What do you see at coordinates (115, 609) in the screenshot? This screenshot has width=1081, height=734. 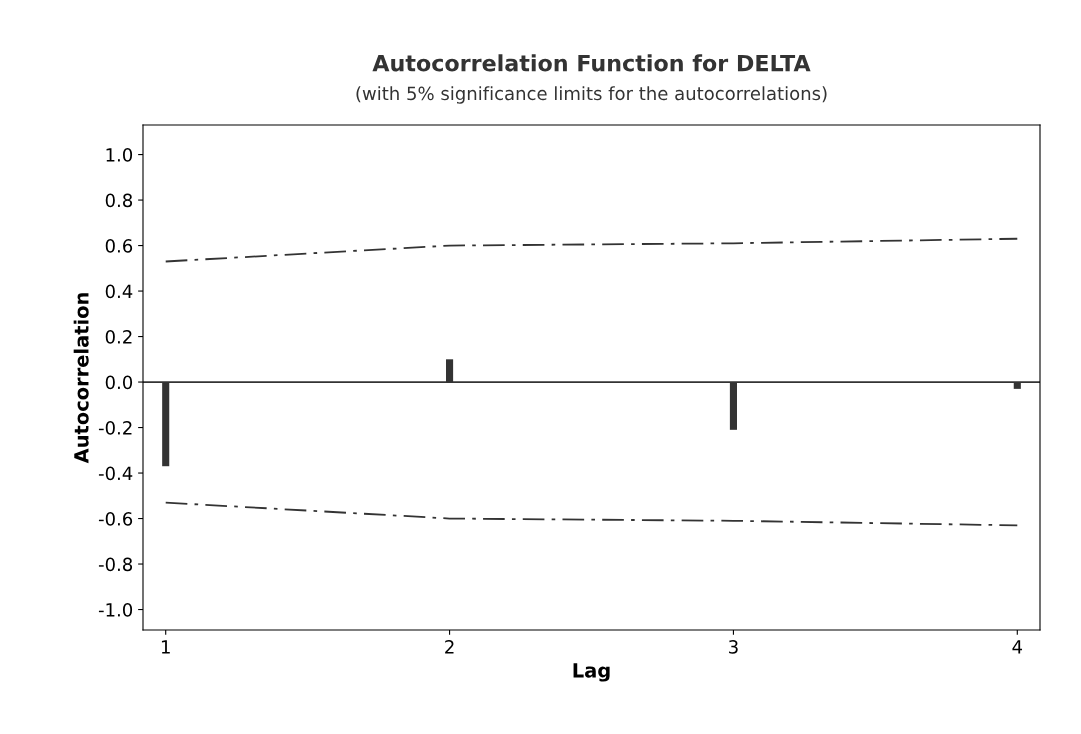 I see `y-tick-label: -1.0` at bounding box center [115, 609].